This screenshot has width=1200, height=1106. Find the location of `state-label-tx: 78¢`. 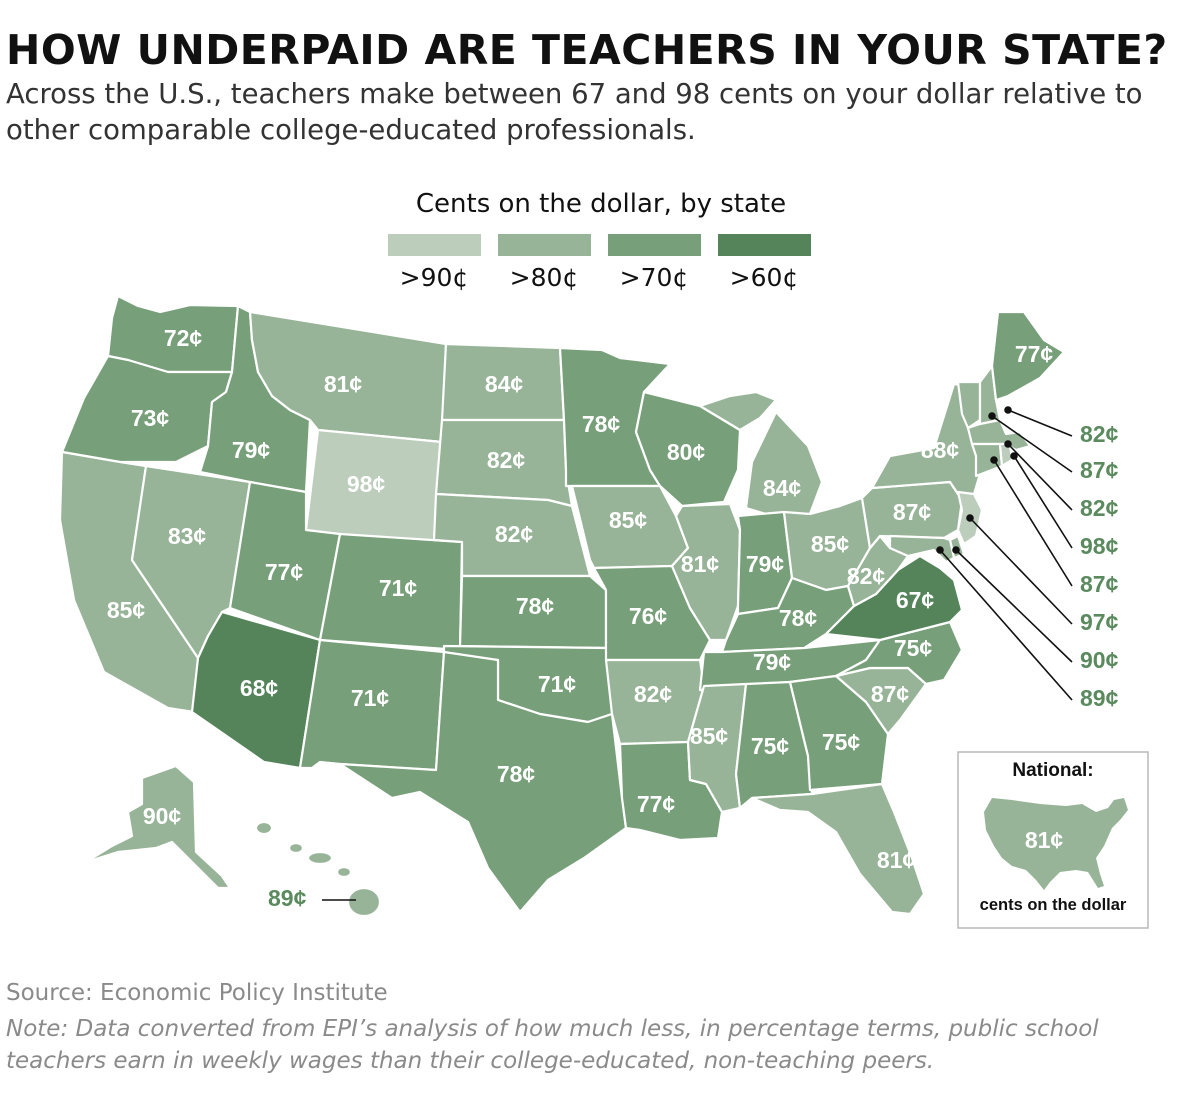

state-label-tx: 78¢ is located at coordinates (516, 774).